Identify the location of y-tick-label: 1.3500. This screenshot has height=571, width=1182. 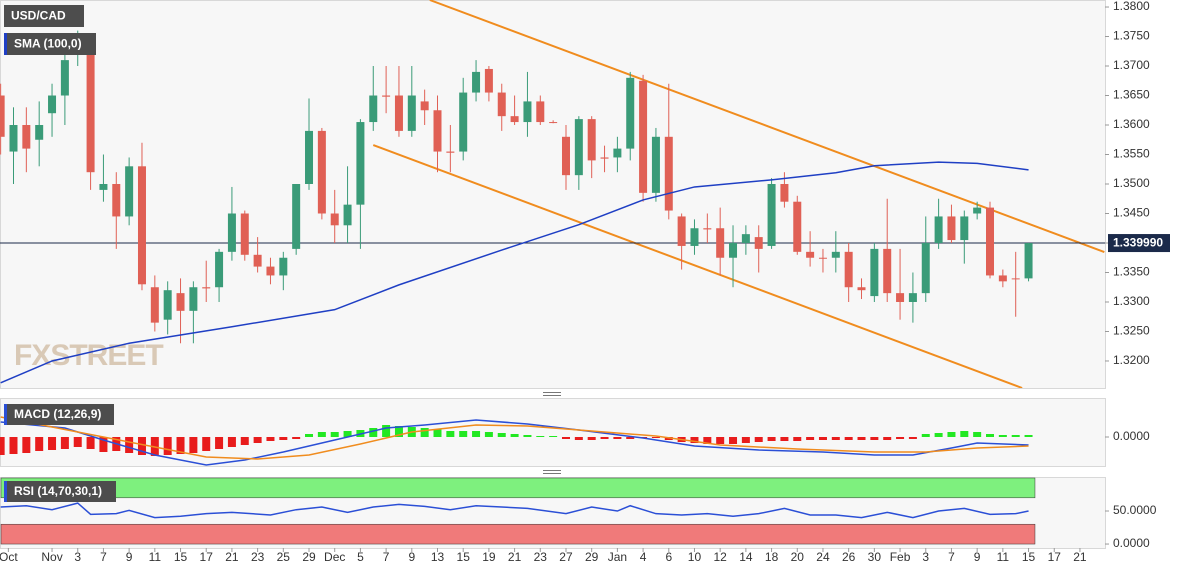
(1131, 183).